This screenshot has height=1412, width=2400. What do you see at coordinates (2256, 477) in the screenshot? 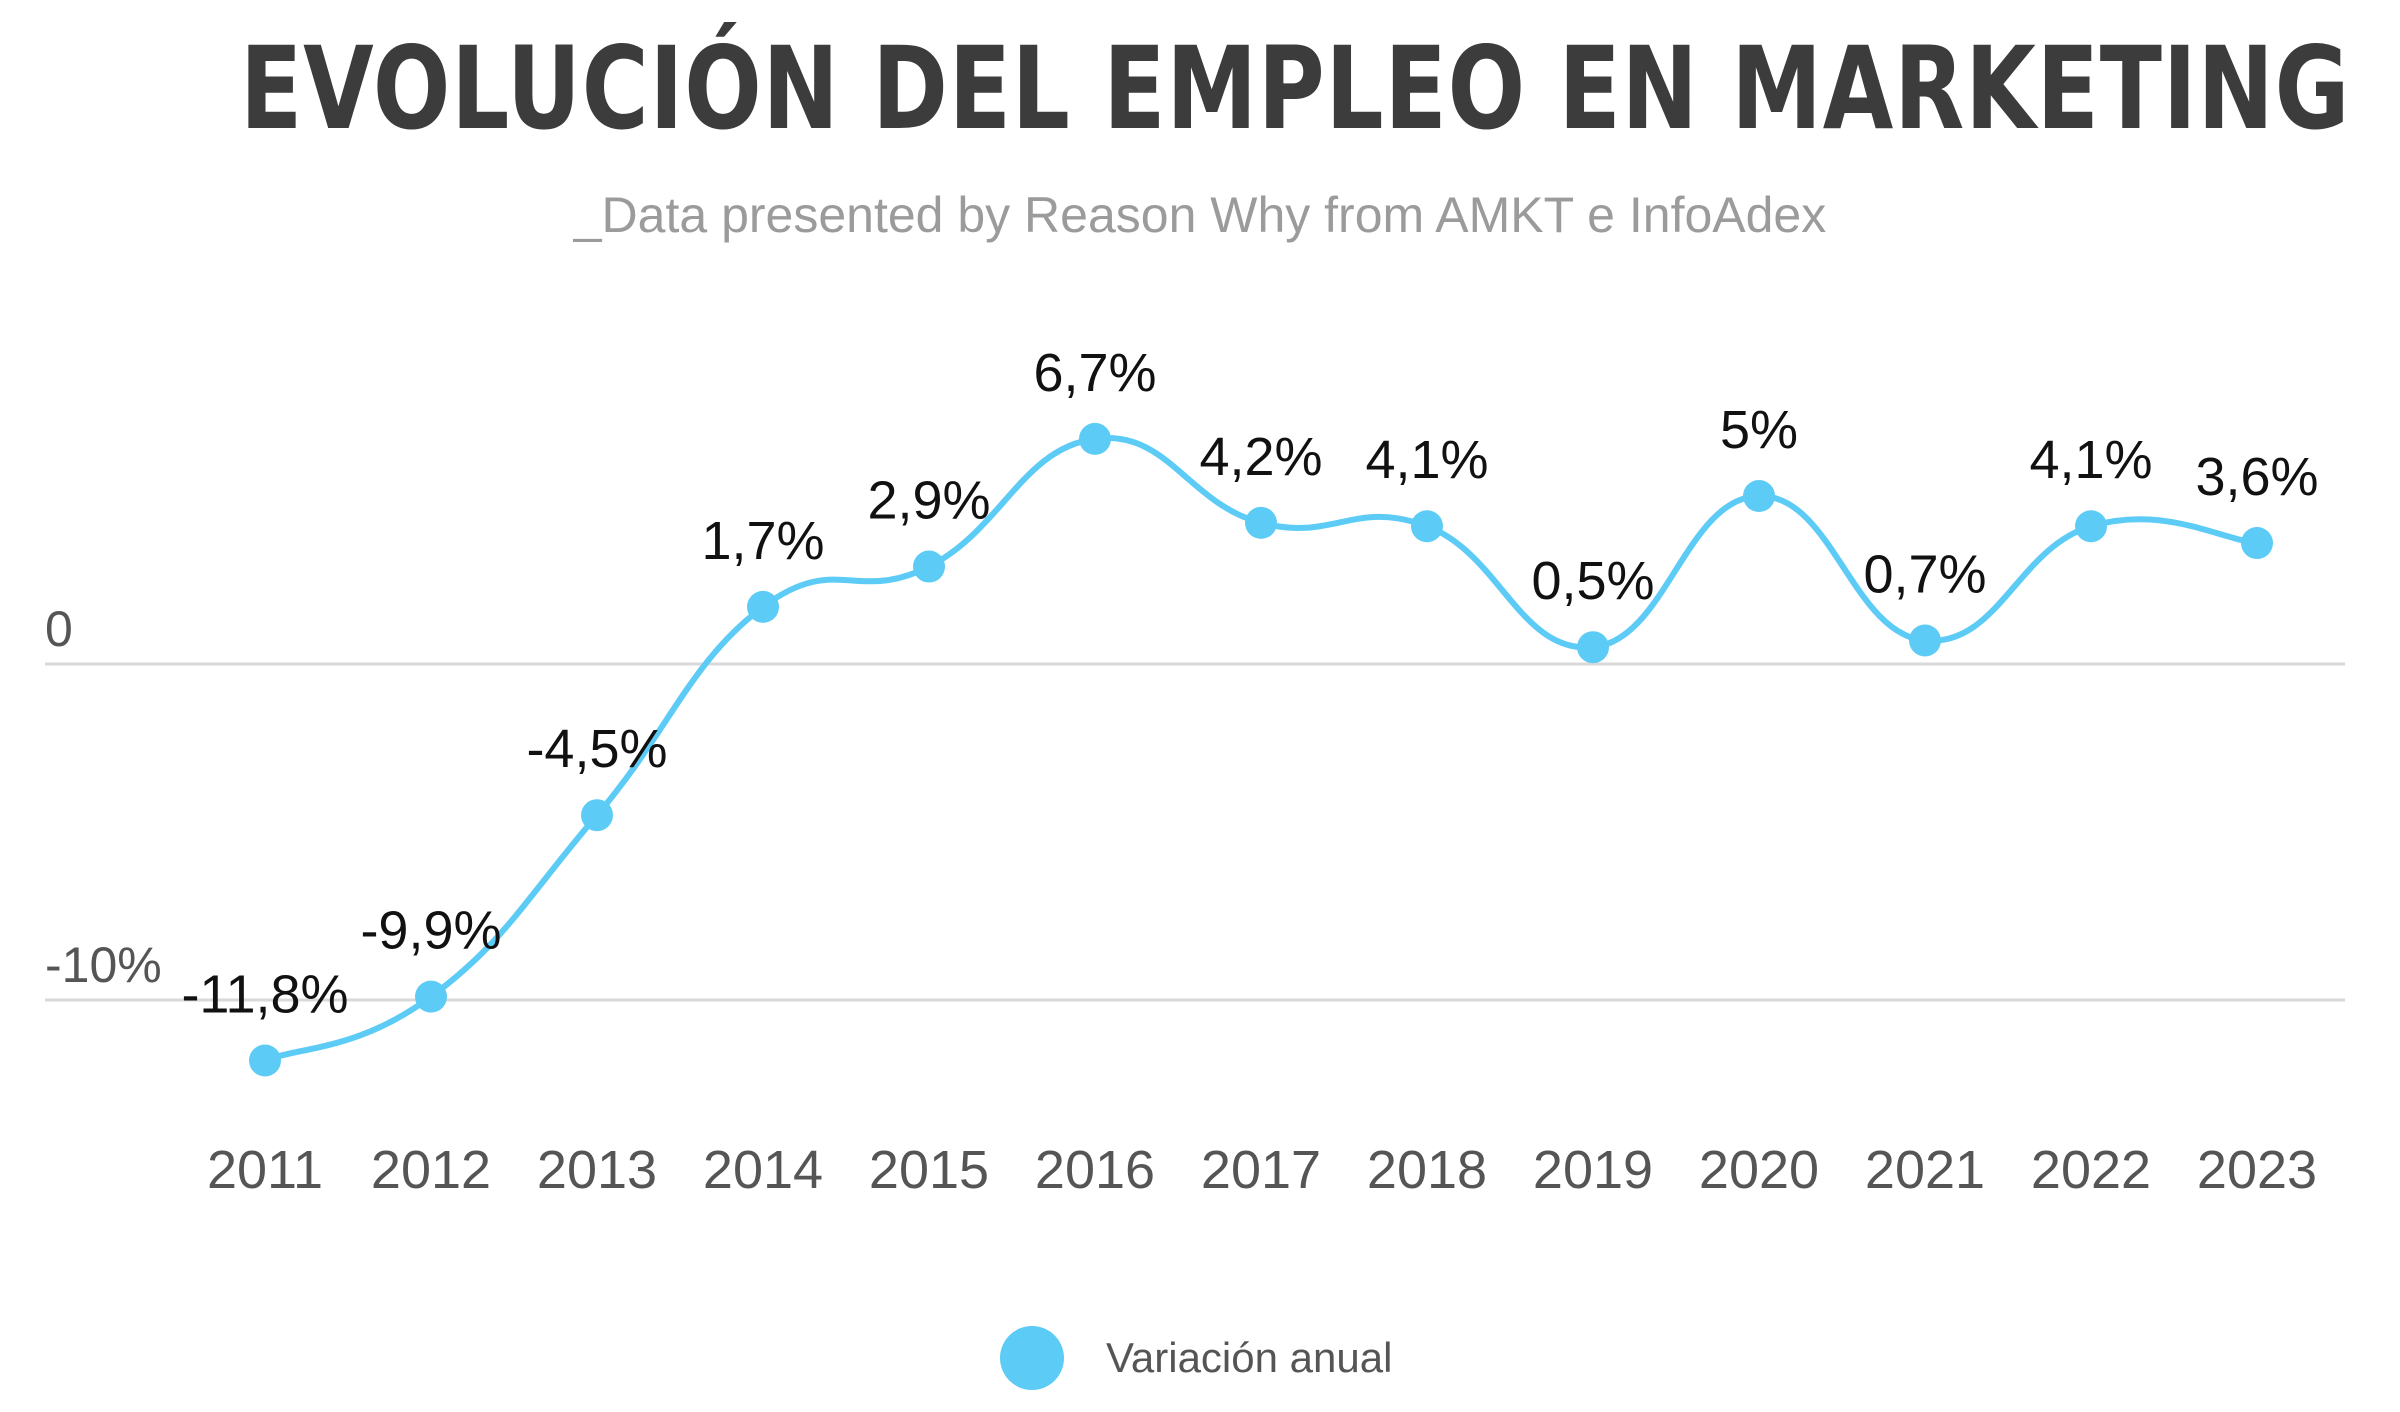
I see `data-label: 3,6%` at bounding box center [2256, 477].